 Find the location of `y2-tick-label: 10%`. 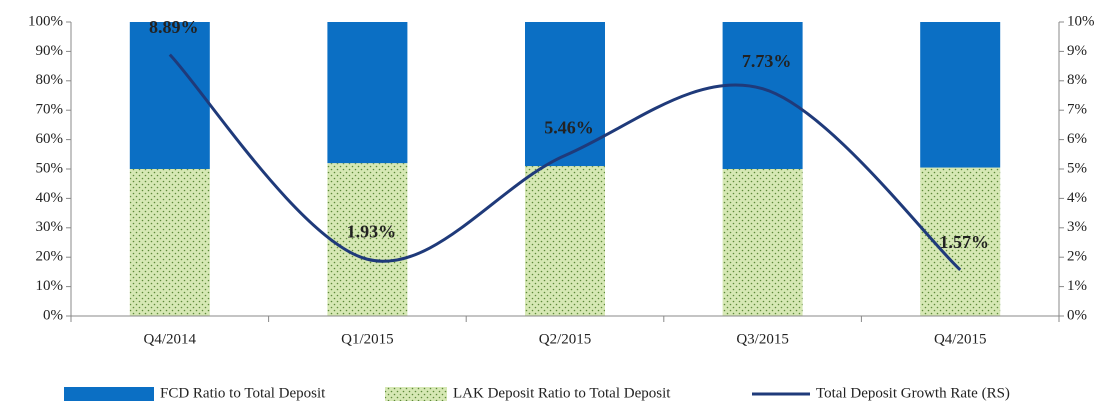

y2-tick-label: 10% is located at coordinates (1081, 21).